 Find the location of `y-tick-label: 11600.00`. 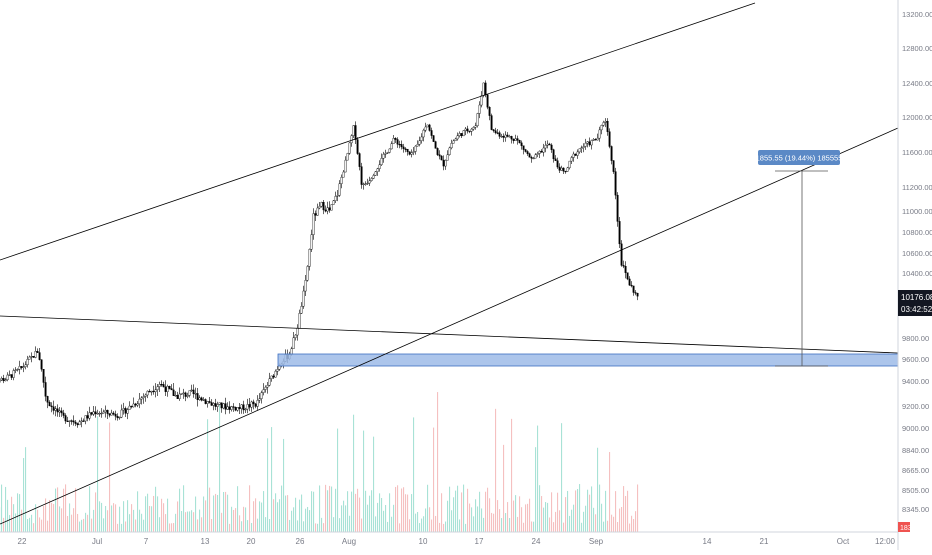

y-tick-label: 11600.00 is located at coordinates (917, 152).